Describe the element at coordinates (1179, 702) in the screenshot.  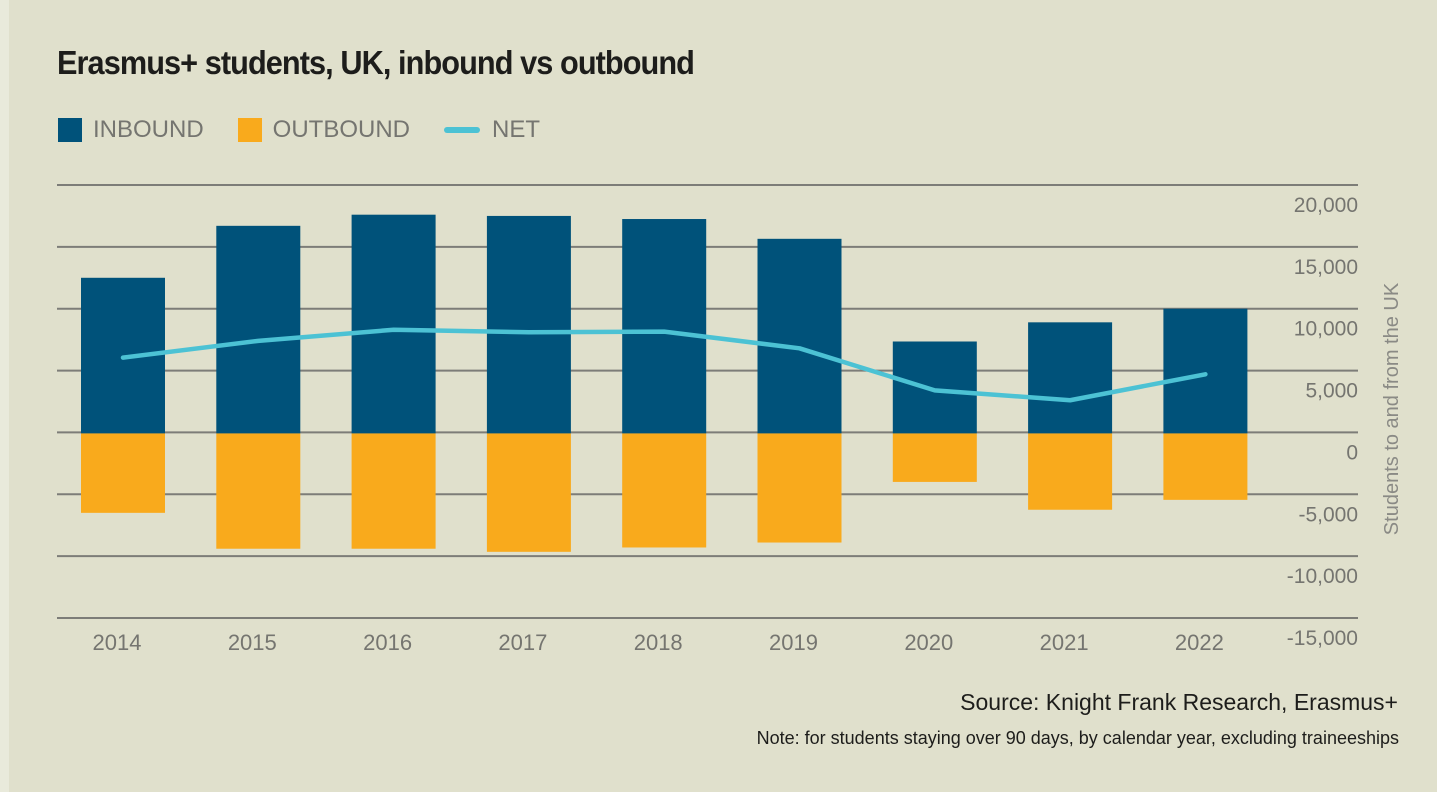
I see `source-text: Source: Knight Frank Research, Erasmus+` at that location.